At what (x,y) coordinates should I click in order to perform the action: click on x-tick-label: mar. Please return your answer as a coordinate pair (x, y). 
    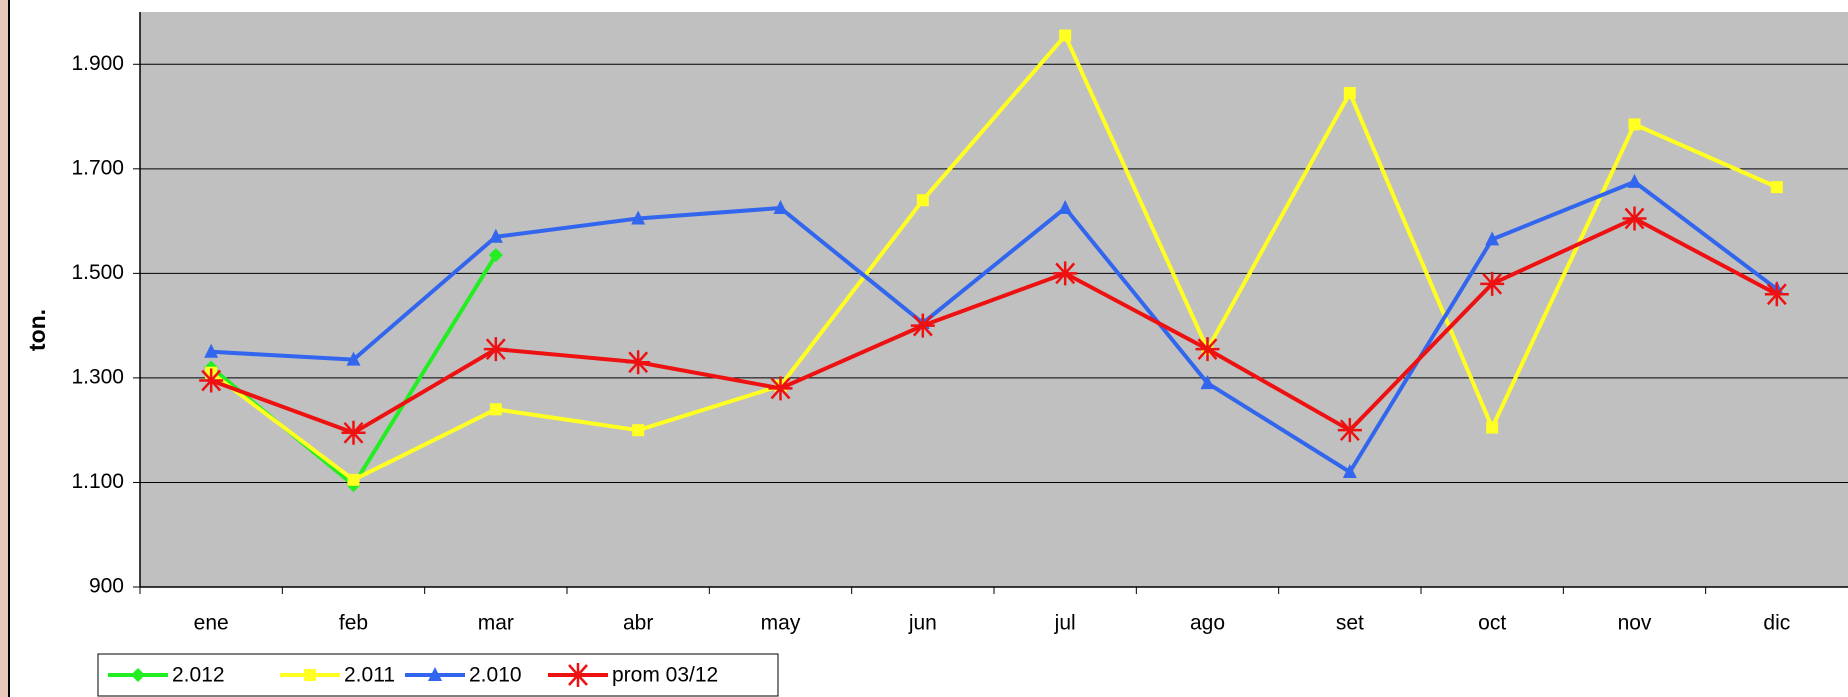
    Looking at the image, I should click on (496, 623).